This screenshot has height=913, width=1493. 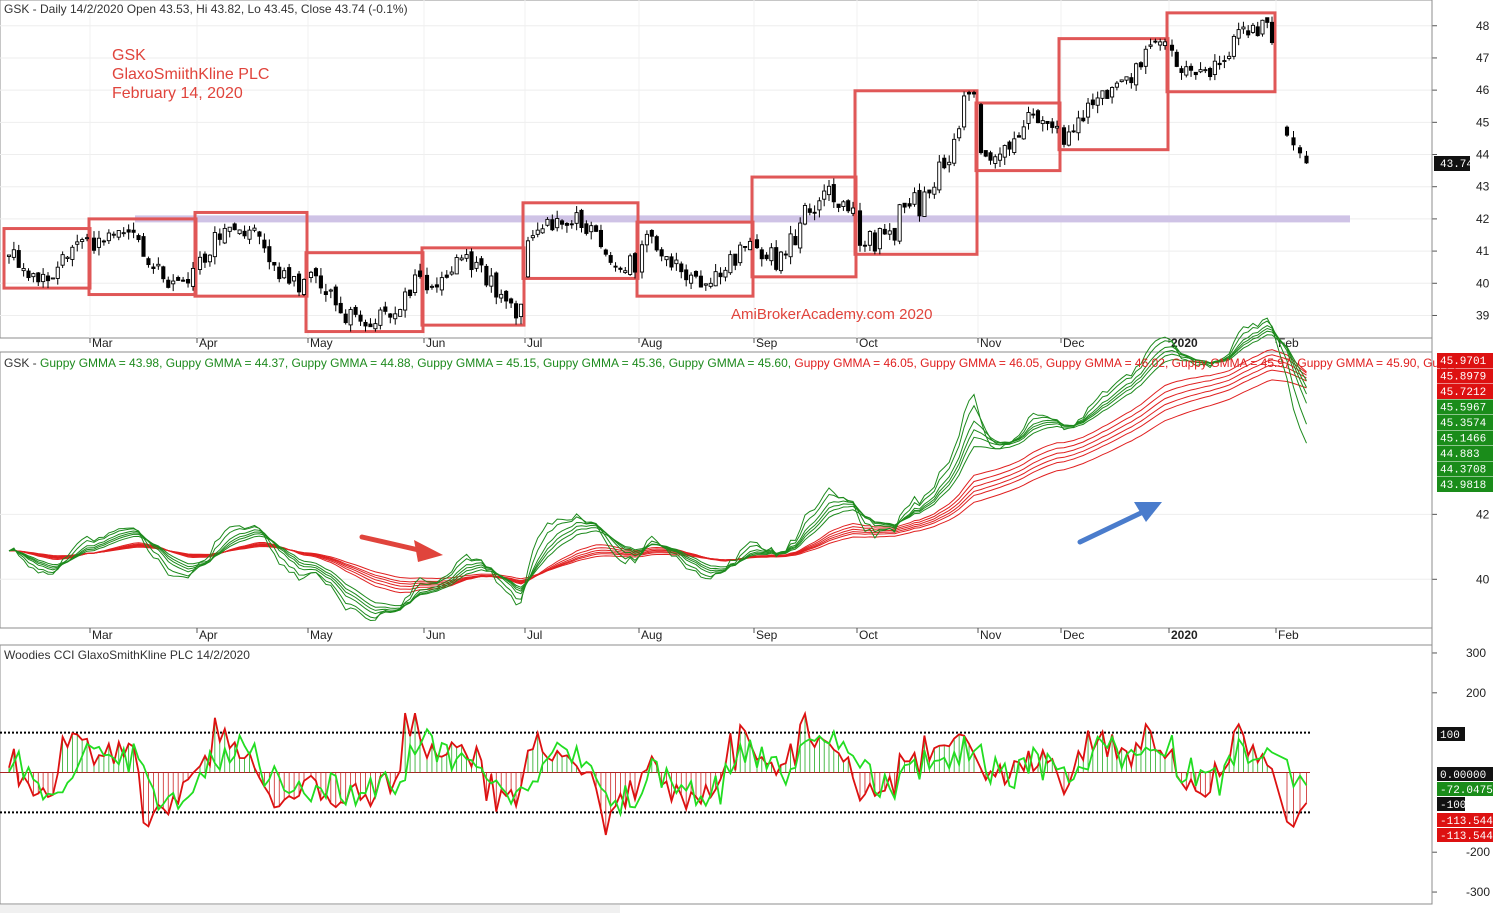 I want to click on price-x-tick-label: Dec, so click(x=1073, y=343).